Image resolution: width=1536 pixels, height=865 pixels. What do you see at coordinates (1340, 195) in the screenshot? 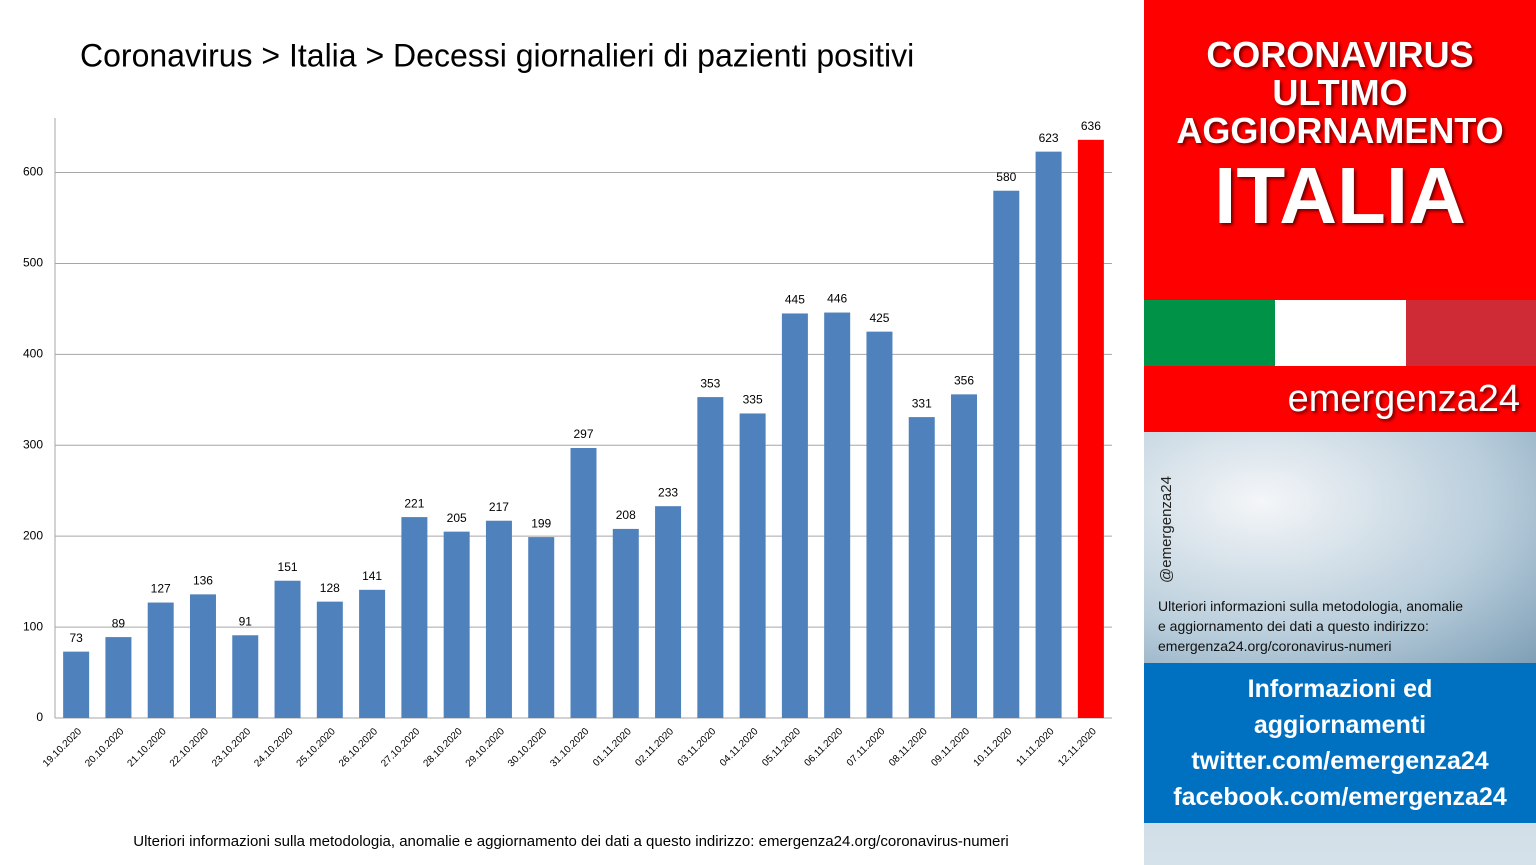
I see `country: ITALIA` at bounding box center [1340, 195].